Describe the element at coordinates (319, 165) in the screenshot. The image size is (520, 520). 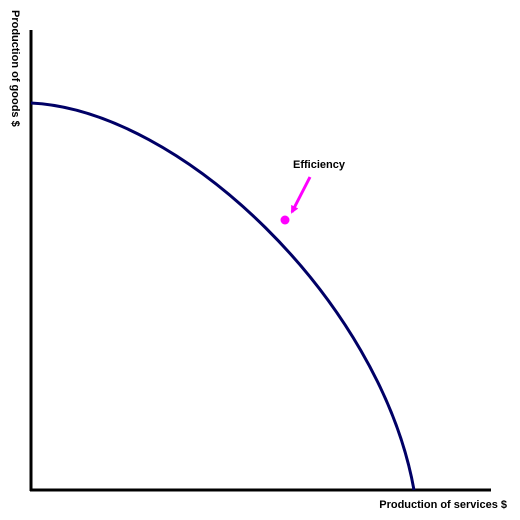
I see `annotation: Efficiency` at that location.